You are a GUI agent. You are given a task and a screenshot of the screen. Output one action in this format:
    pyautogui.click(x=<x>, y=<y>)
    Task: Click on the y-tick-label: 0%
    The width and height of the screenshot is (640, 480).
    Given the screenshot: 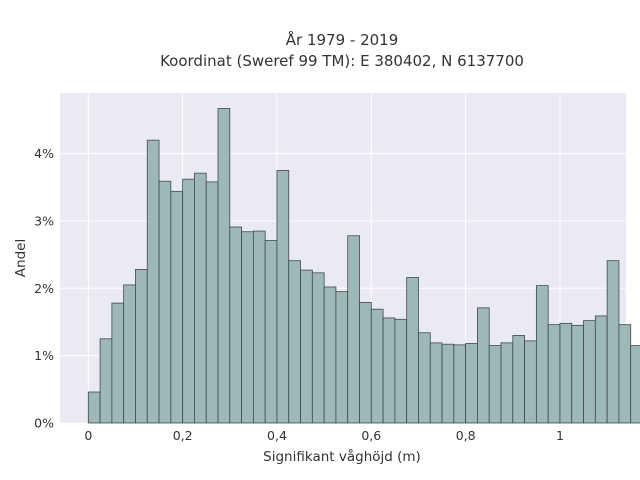 What is the action you would take?
    pyautogui.click(x=44, y=423)
    